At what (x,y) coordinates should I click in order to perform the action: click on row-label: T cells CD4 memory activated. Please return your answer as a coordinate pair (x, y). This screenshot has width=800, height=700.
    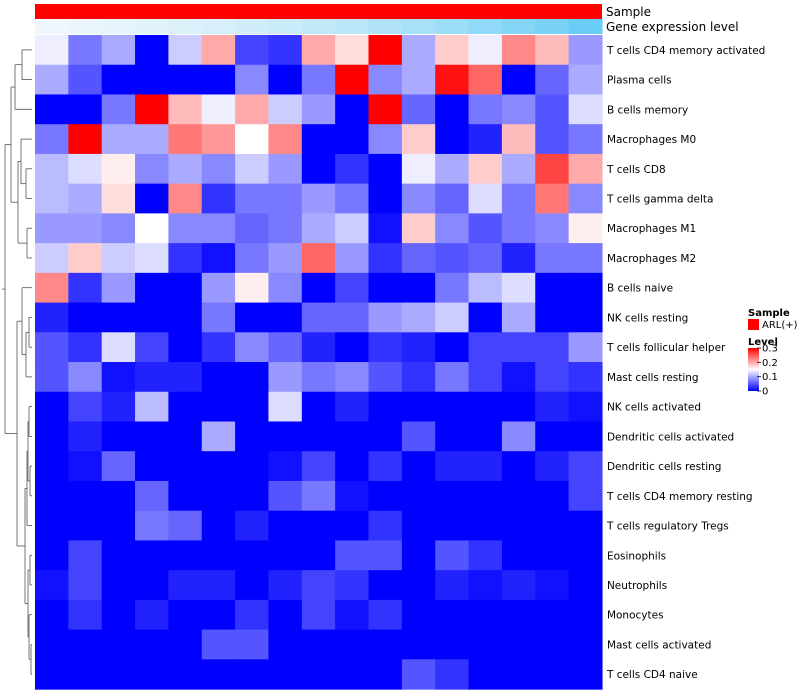
    Looking at the image, I should click on (685, 51).